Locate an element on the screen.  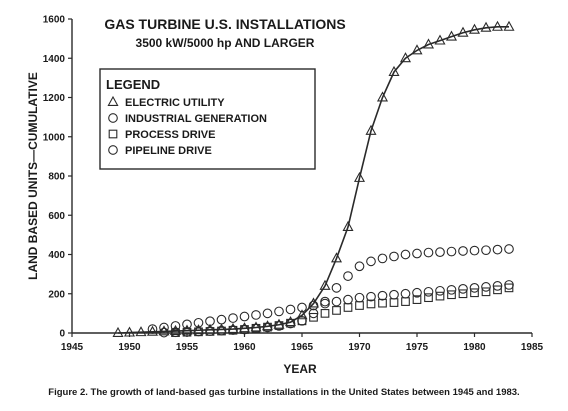
legend-box is located at coordinates (207, 119).